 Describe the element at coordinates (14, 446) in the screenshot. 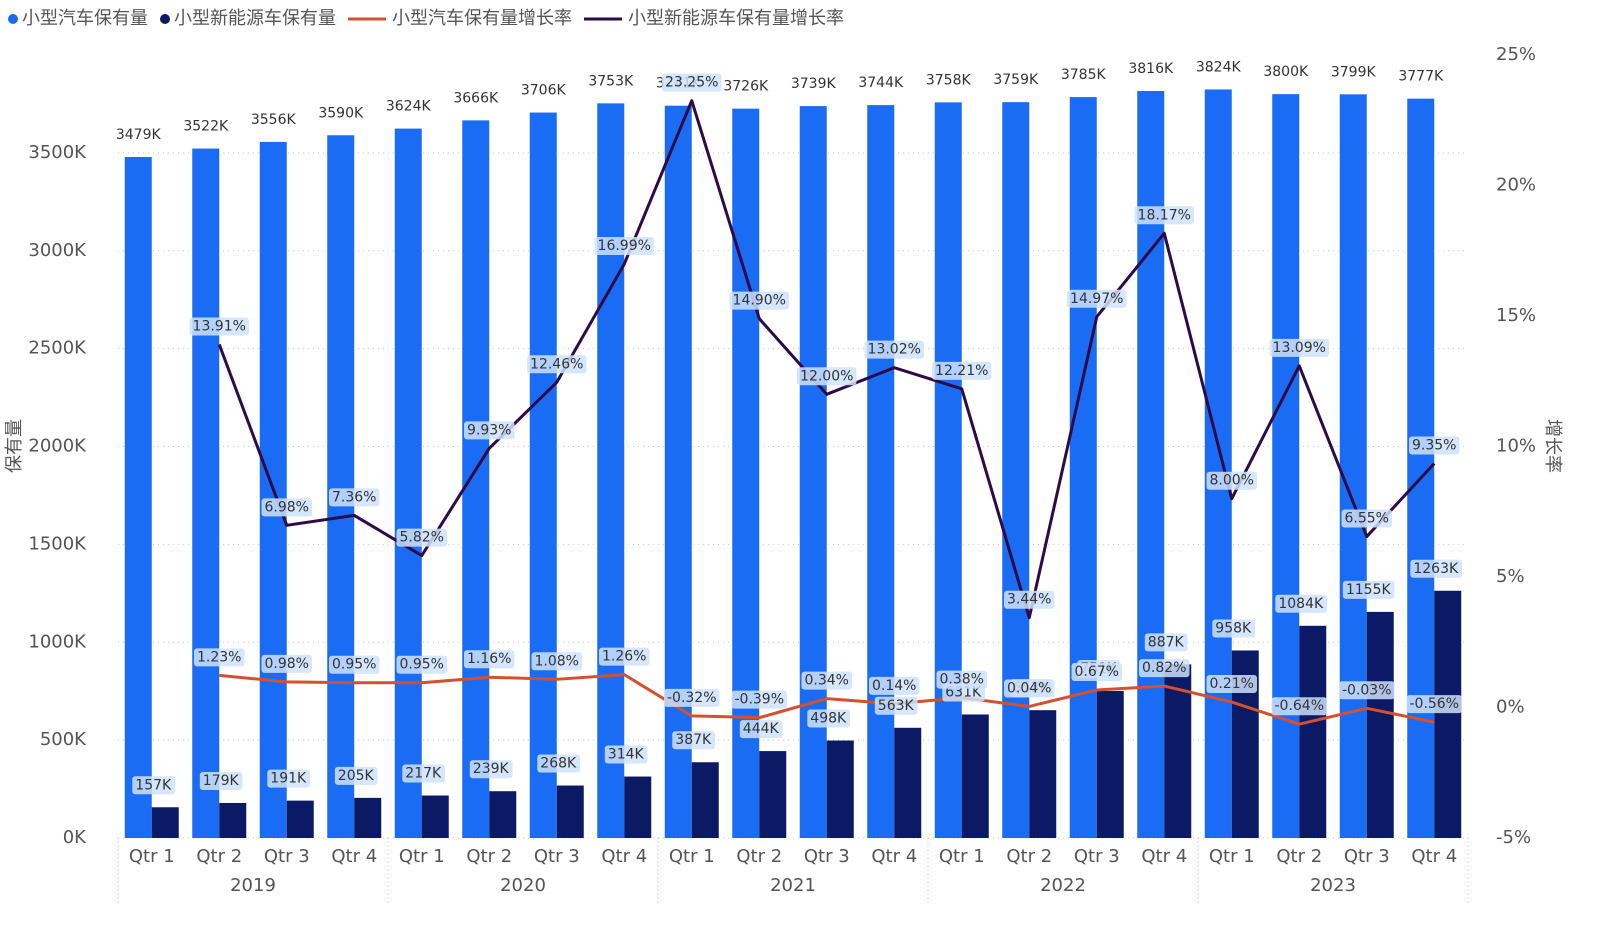

I see `y-axis-title: 保有量` at that location.